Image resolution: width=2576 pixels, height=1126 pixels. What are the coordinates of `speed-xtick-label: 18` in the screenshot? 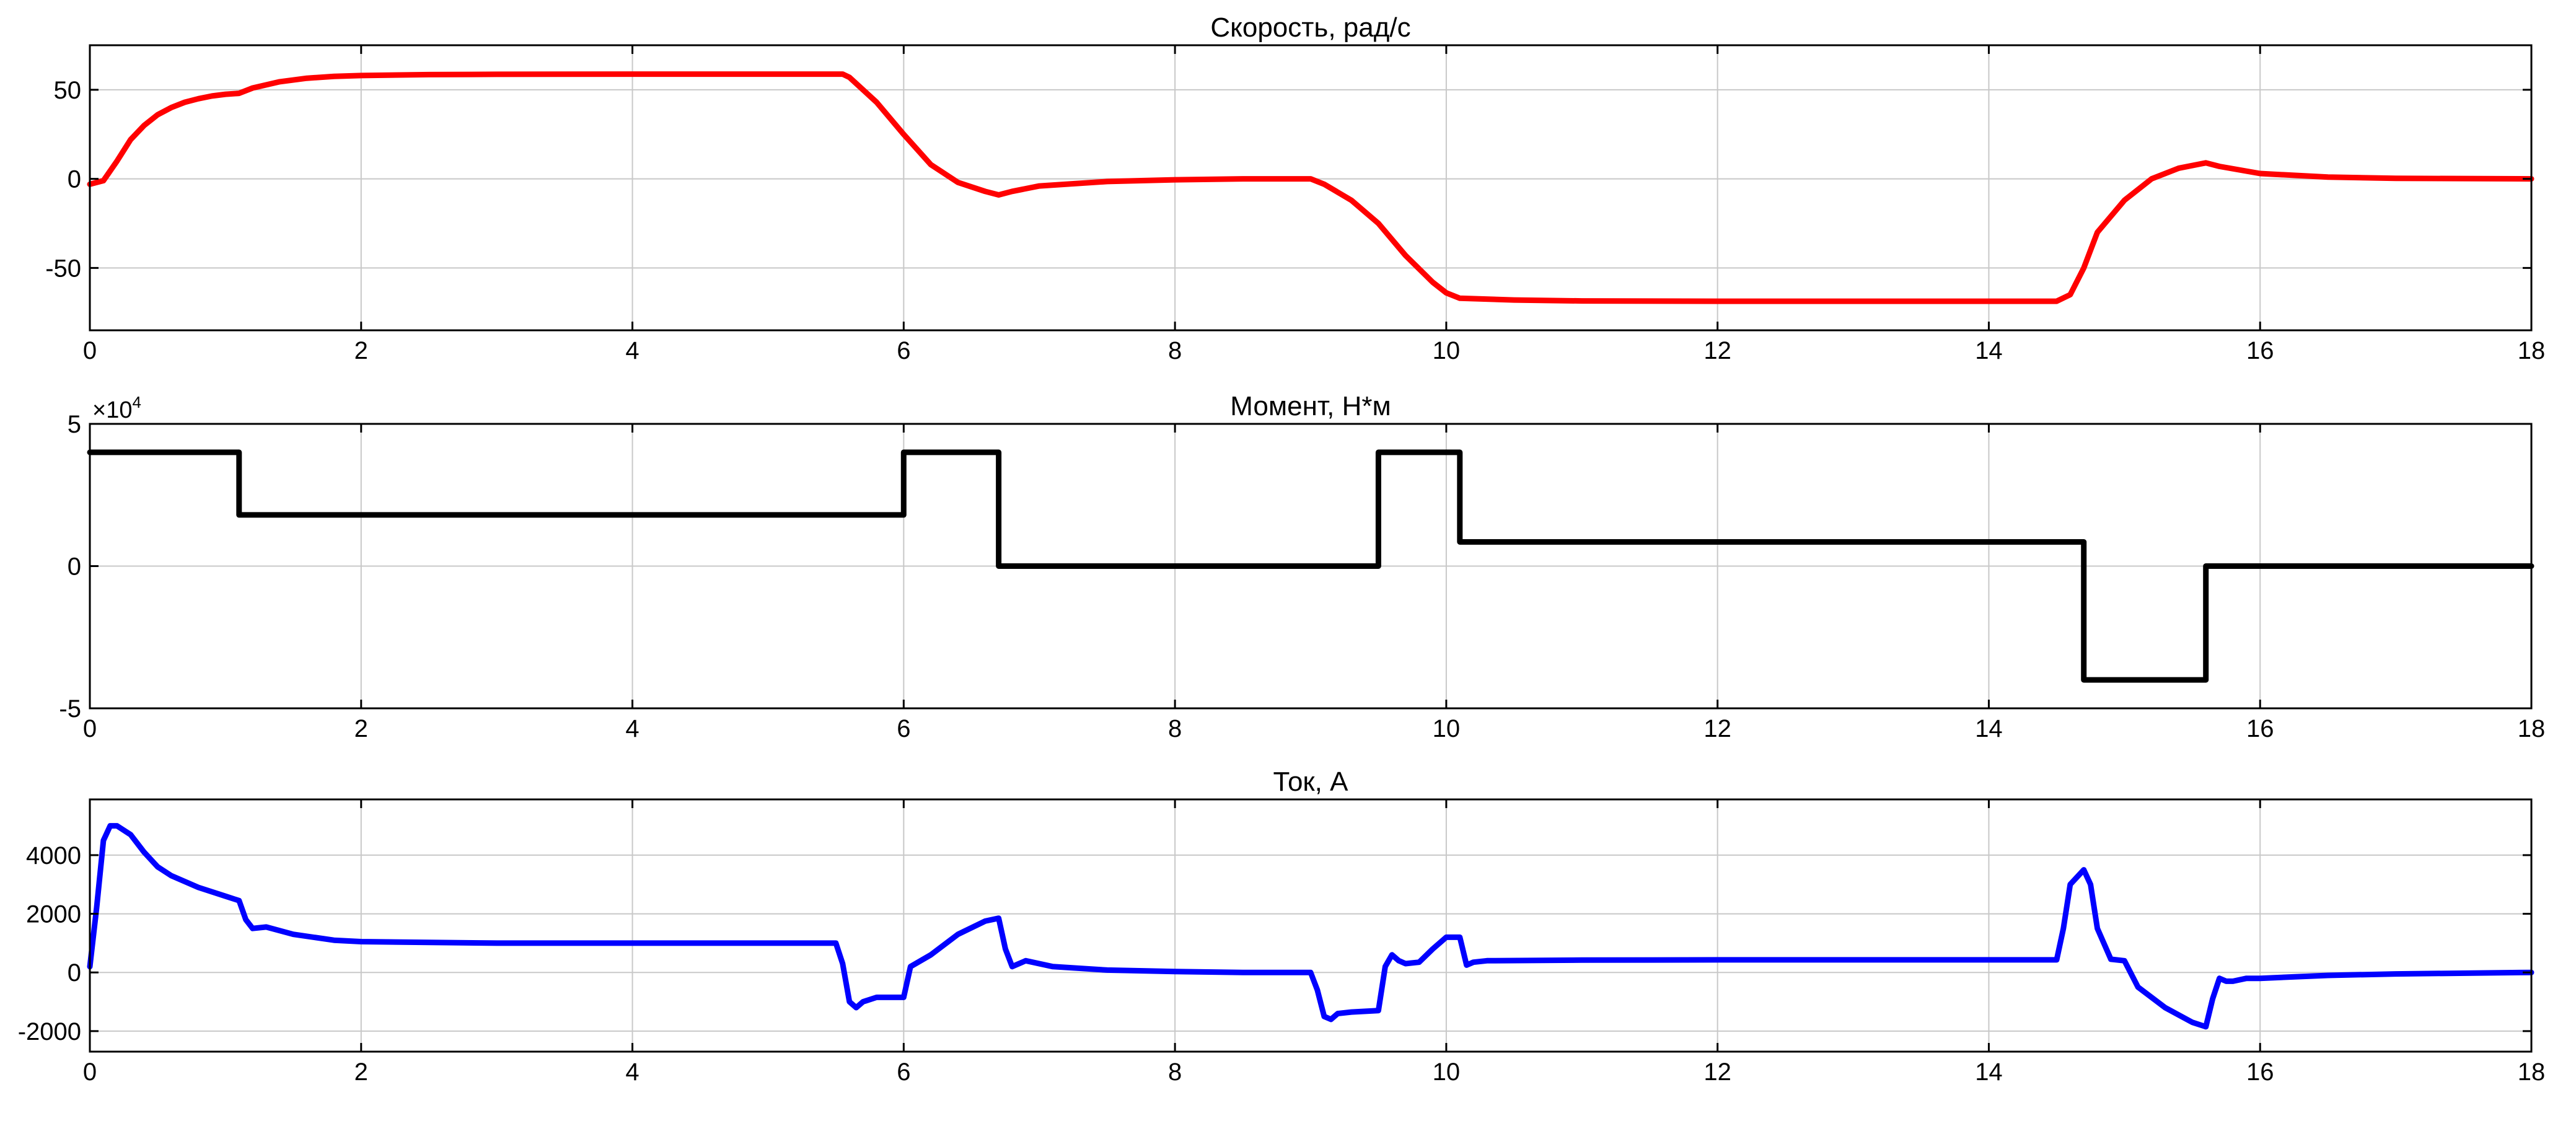 It's located at (2532, 350).